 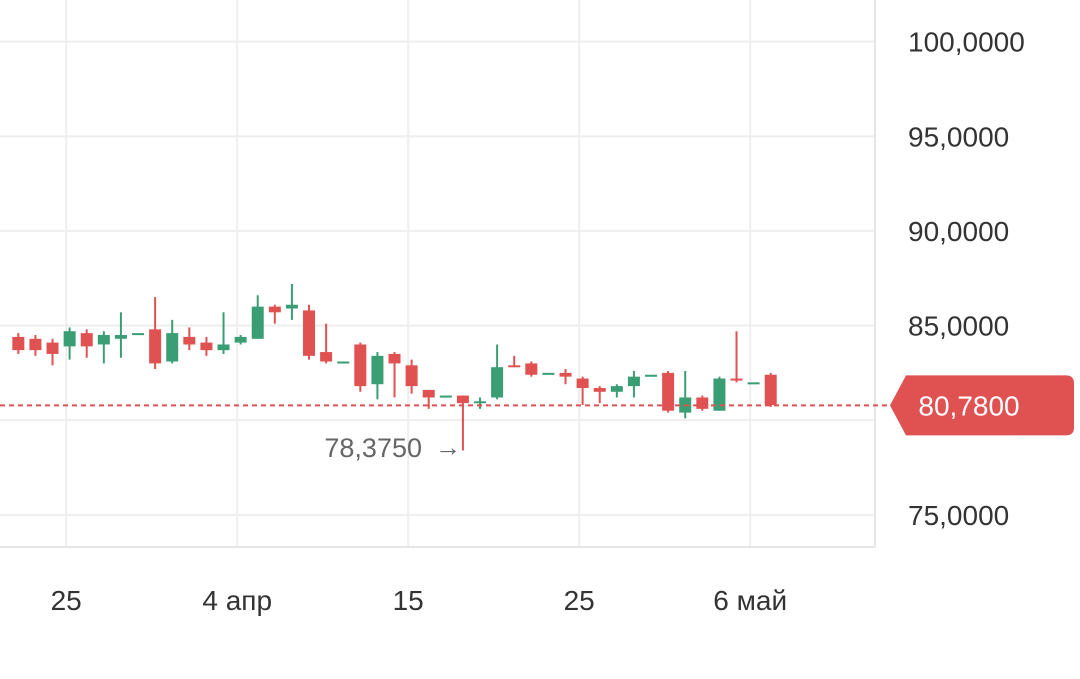 I want to click on min-price-annotation: 78,3750, so click(x=373, y=448).